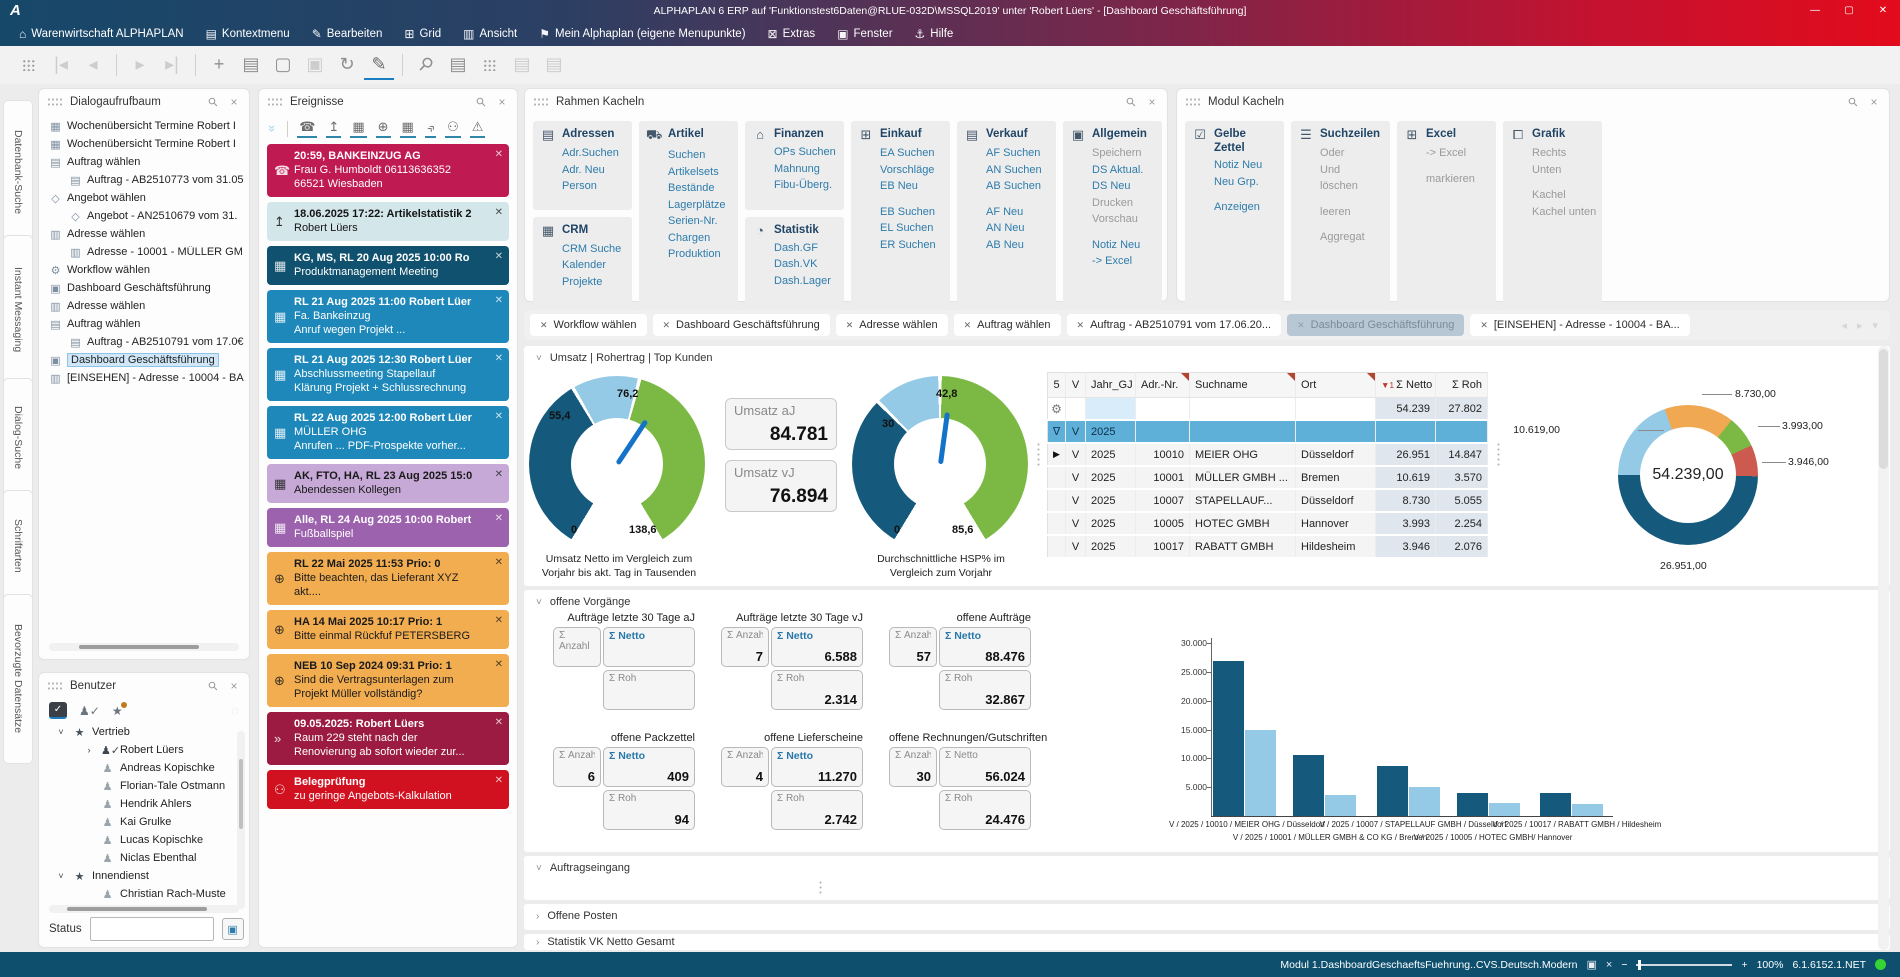 Image resolution: width=1900 pixels, height=977 pixels. I want to click on column-header-netto: ▼1 Σ Netto, so click(1405, 385).